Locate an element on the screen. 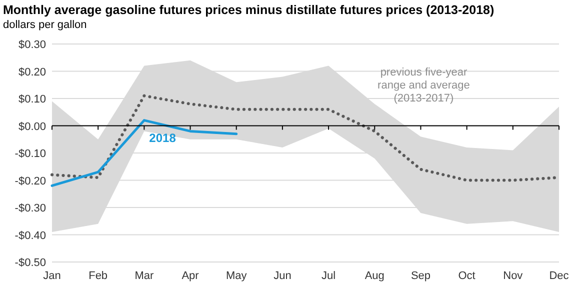  y-tick-label: $0.10 is located at coordinates (32, 100).